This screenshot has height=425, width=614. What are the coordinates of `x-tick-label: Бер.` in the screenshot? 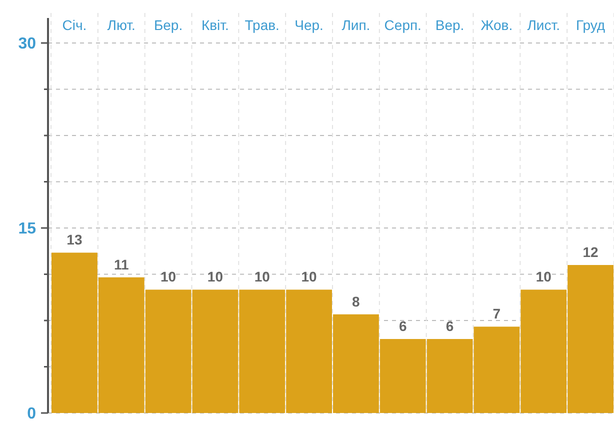 It's located at (168, 25).